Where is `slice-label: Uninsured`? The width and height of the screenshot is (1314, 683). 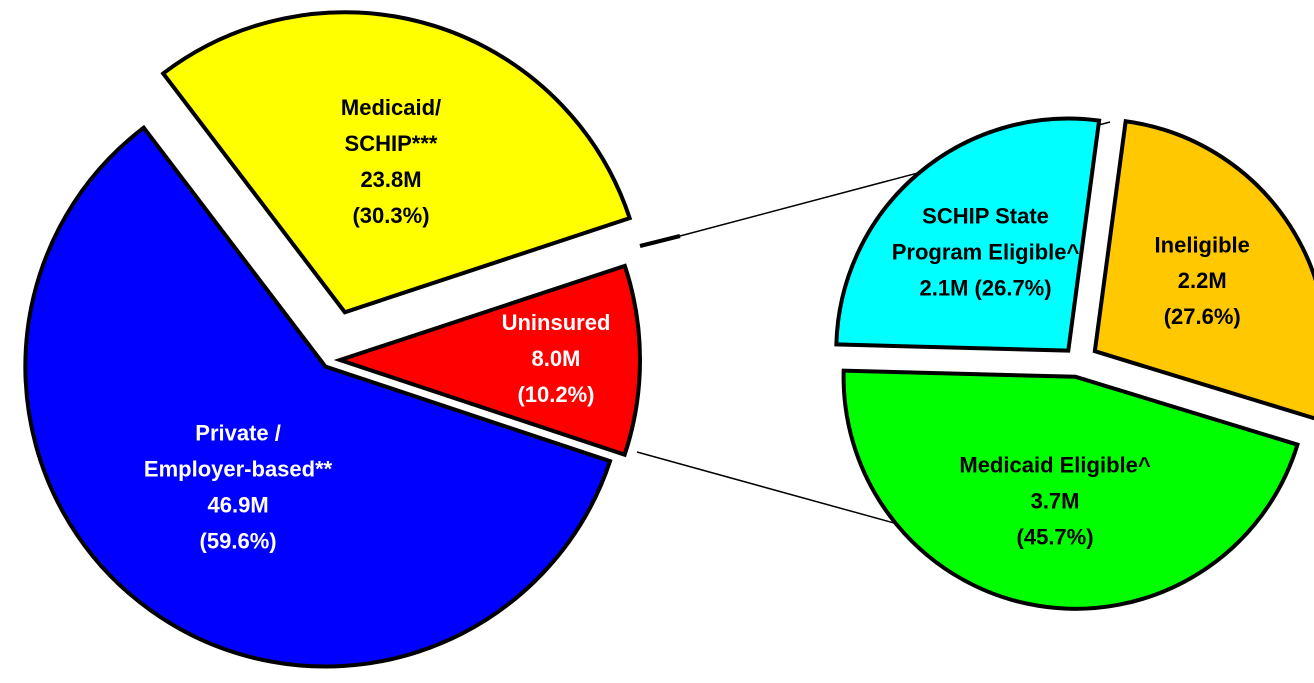
slice-label: Uninsured is located at coordinates (556, 322).